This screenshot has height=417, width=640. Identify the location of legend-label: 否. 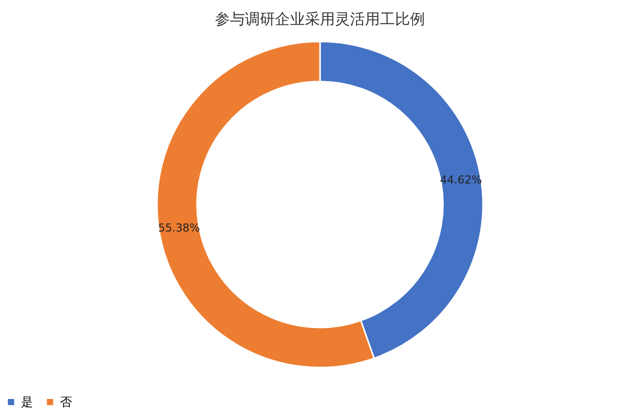
(66, 402).